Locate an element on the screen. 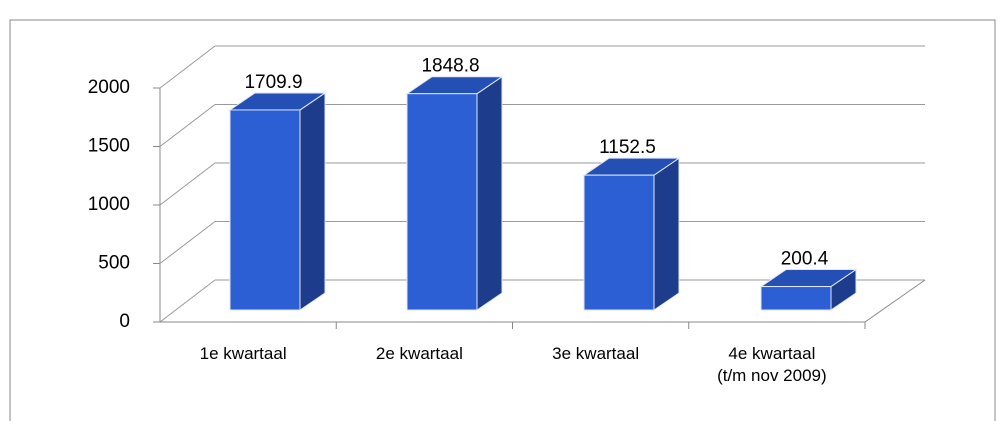 This screenshot has width=1000, height=421. floor-edge is located at coordinates (895, 301).